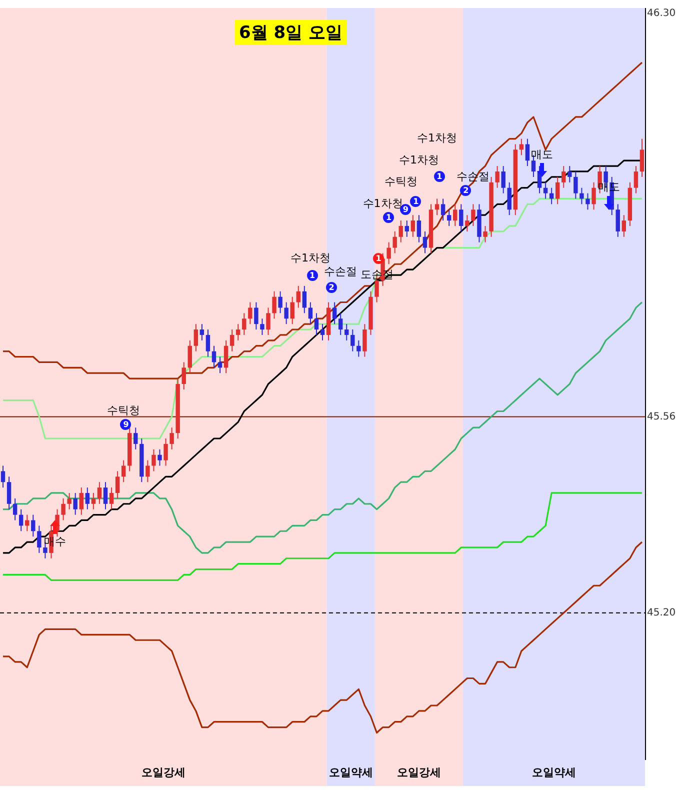 This screenshot has height=790, width=679. Describe the element at coordinates (541, 154) in the screenshot. I see `annotation: 매도` at that location.